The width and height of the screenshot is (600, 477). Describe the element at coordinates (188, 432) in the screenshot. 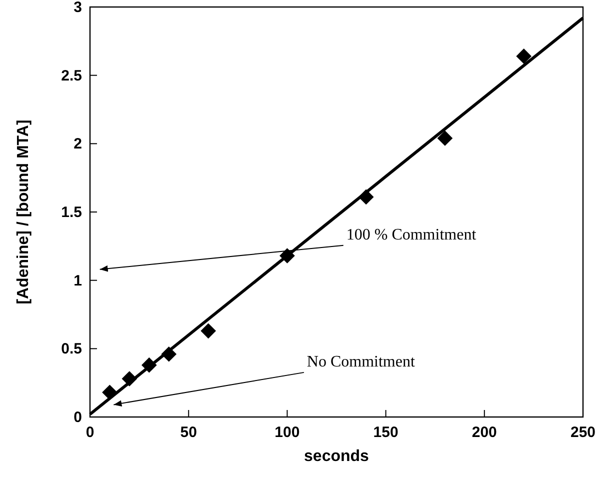

I see `x-tick-label: 50` at that location.